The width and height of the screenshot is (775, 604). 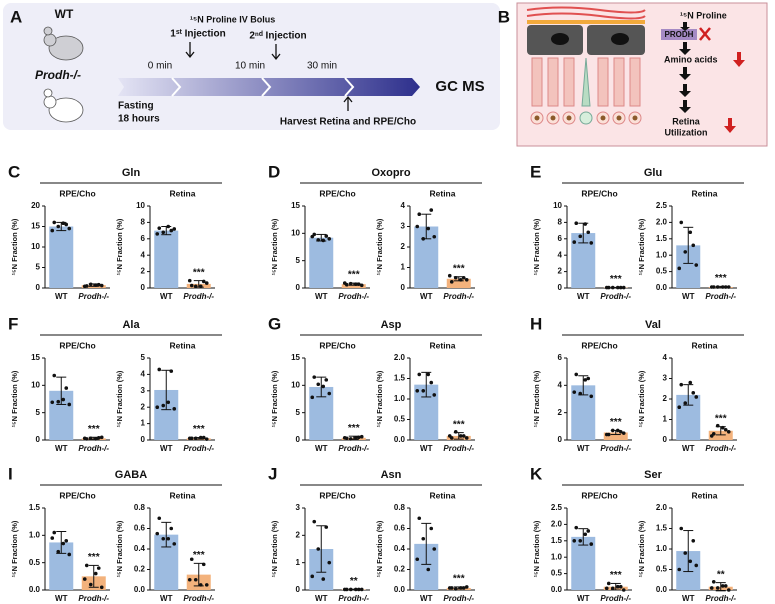 What do you see at coordinates (703, 15) in the screenshot?
I see `tracer: ¹⁵N Proline` at bounding box center [703, 15].